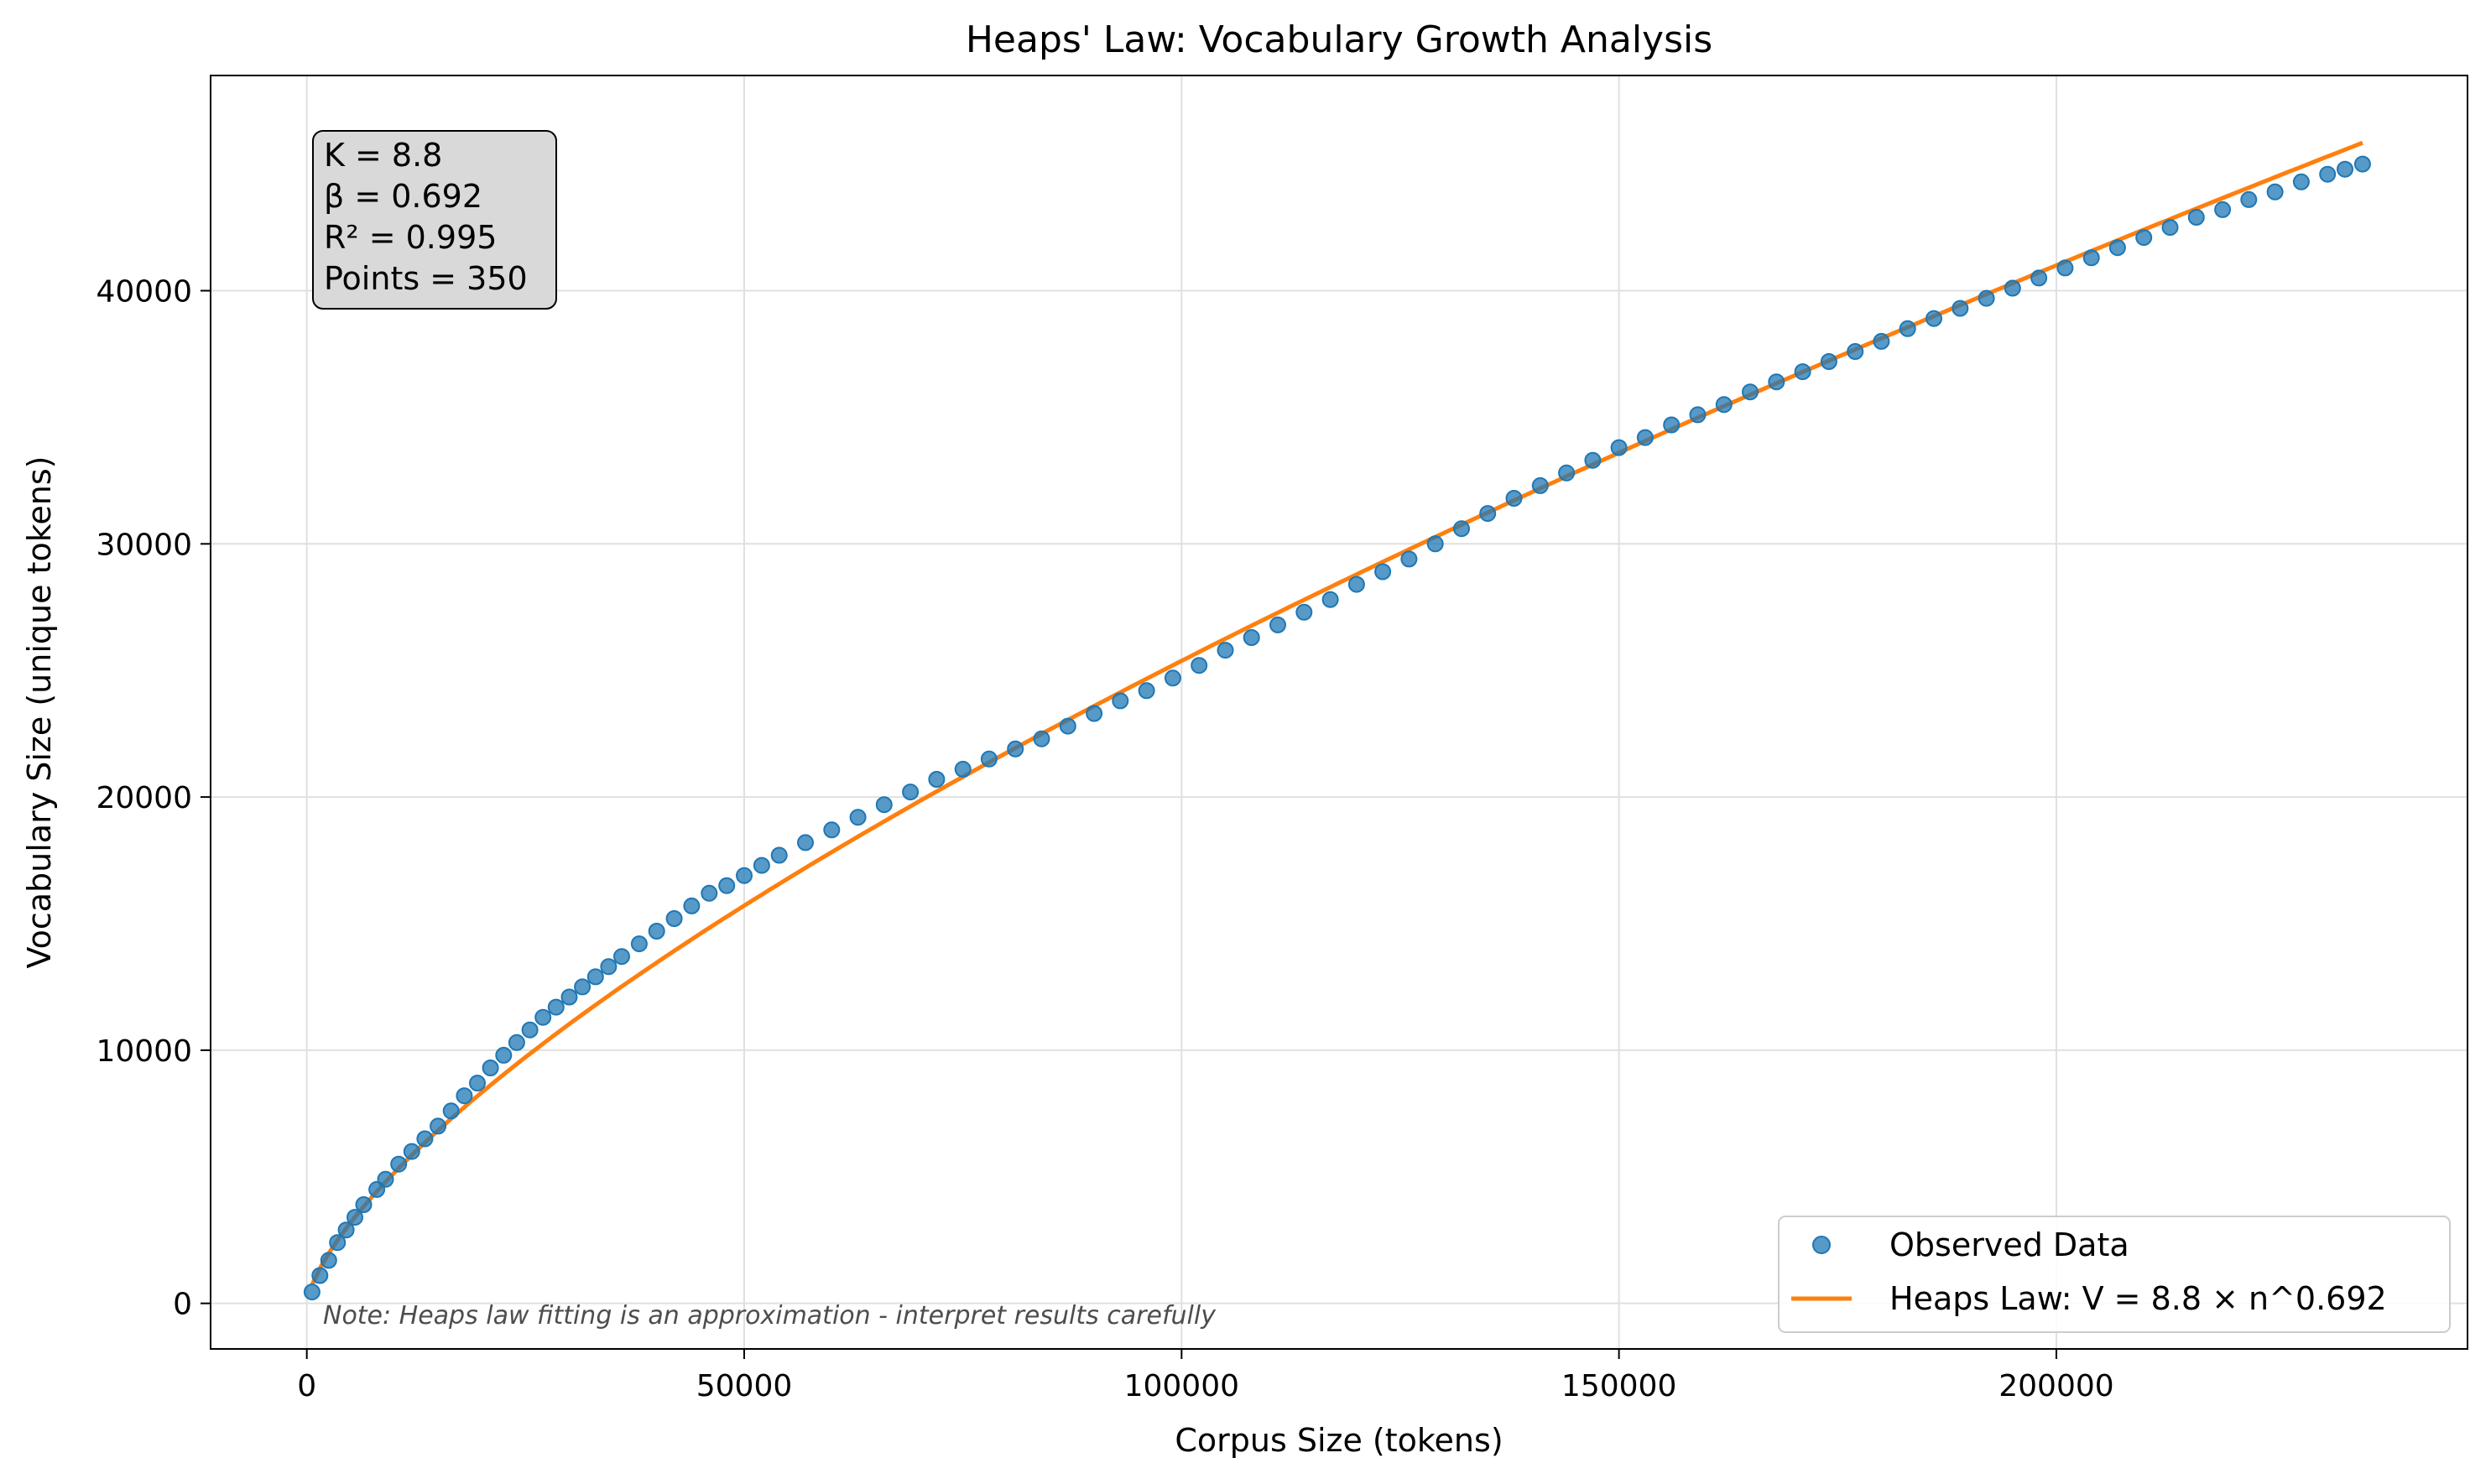  What do you see at coordinates (144, 545) in the screenshot?
I see `y-tick-label: 30000` at bounding box center [144, 545].